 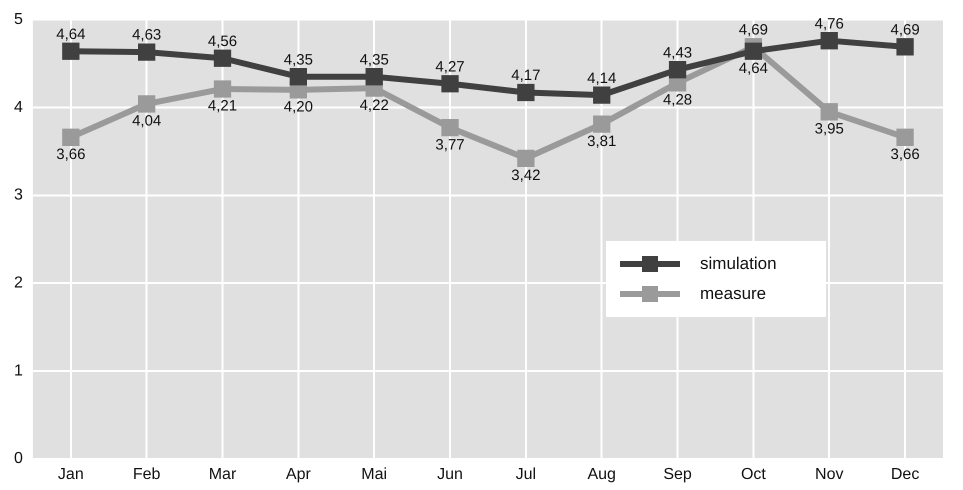 I want to click on data-label: 4,43, so click(x=677, y=53).